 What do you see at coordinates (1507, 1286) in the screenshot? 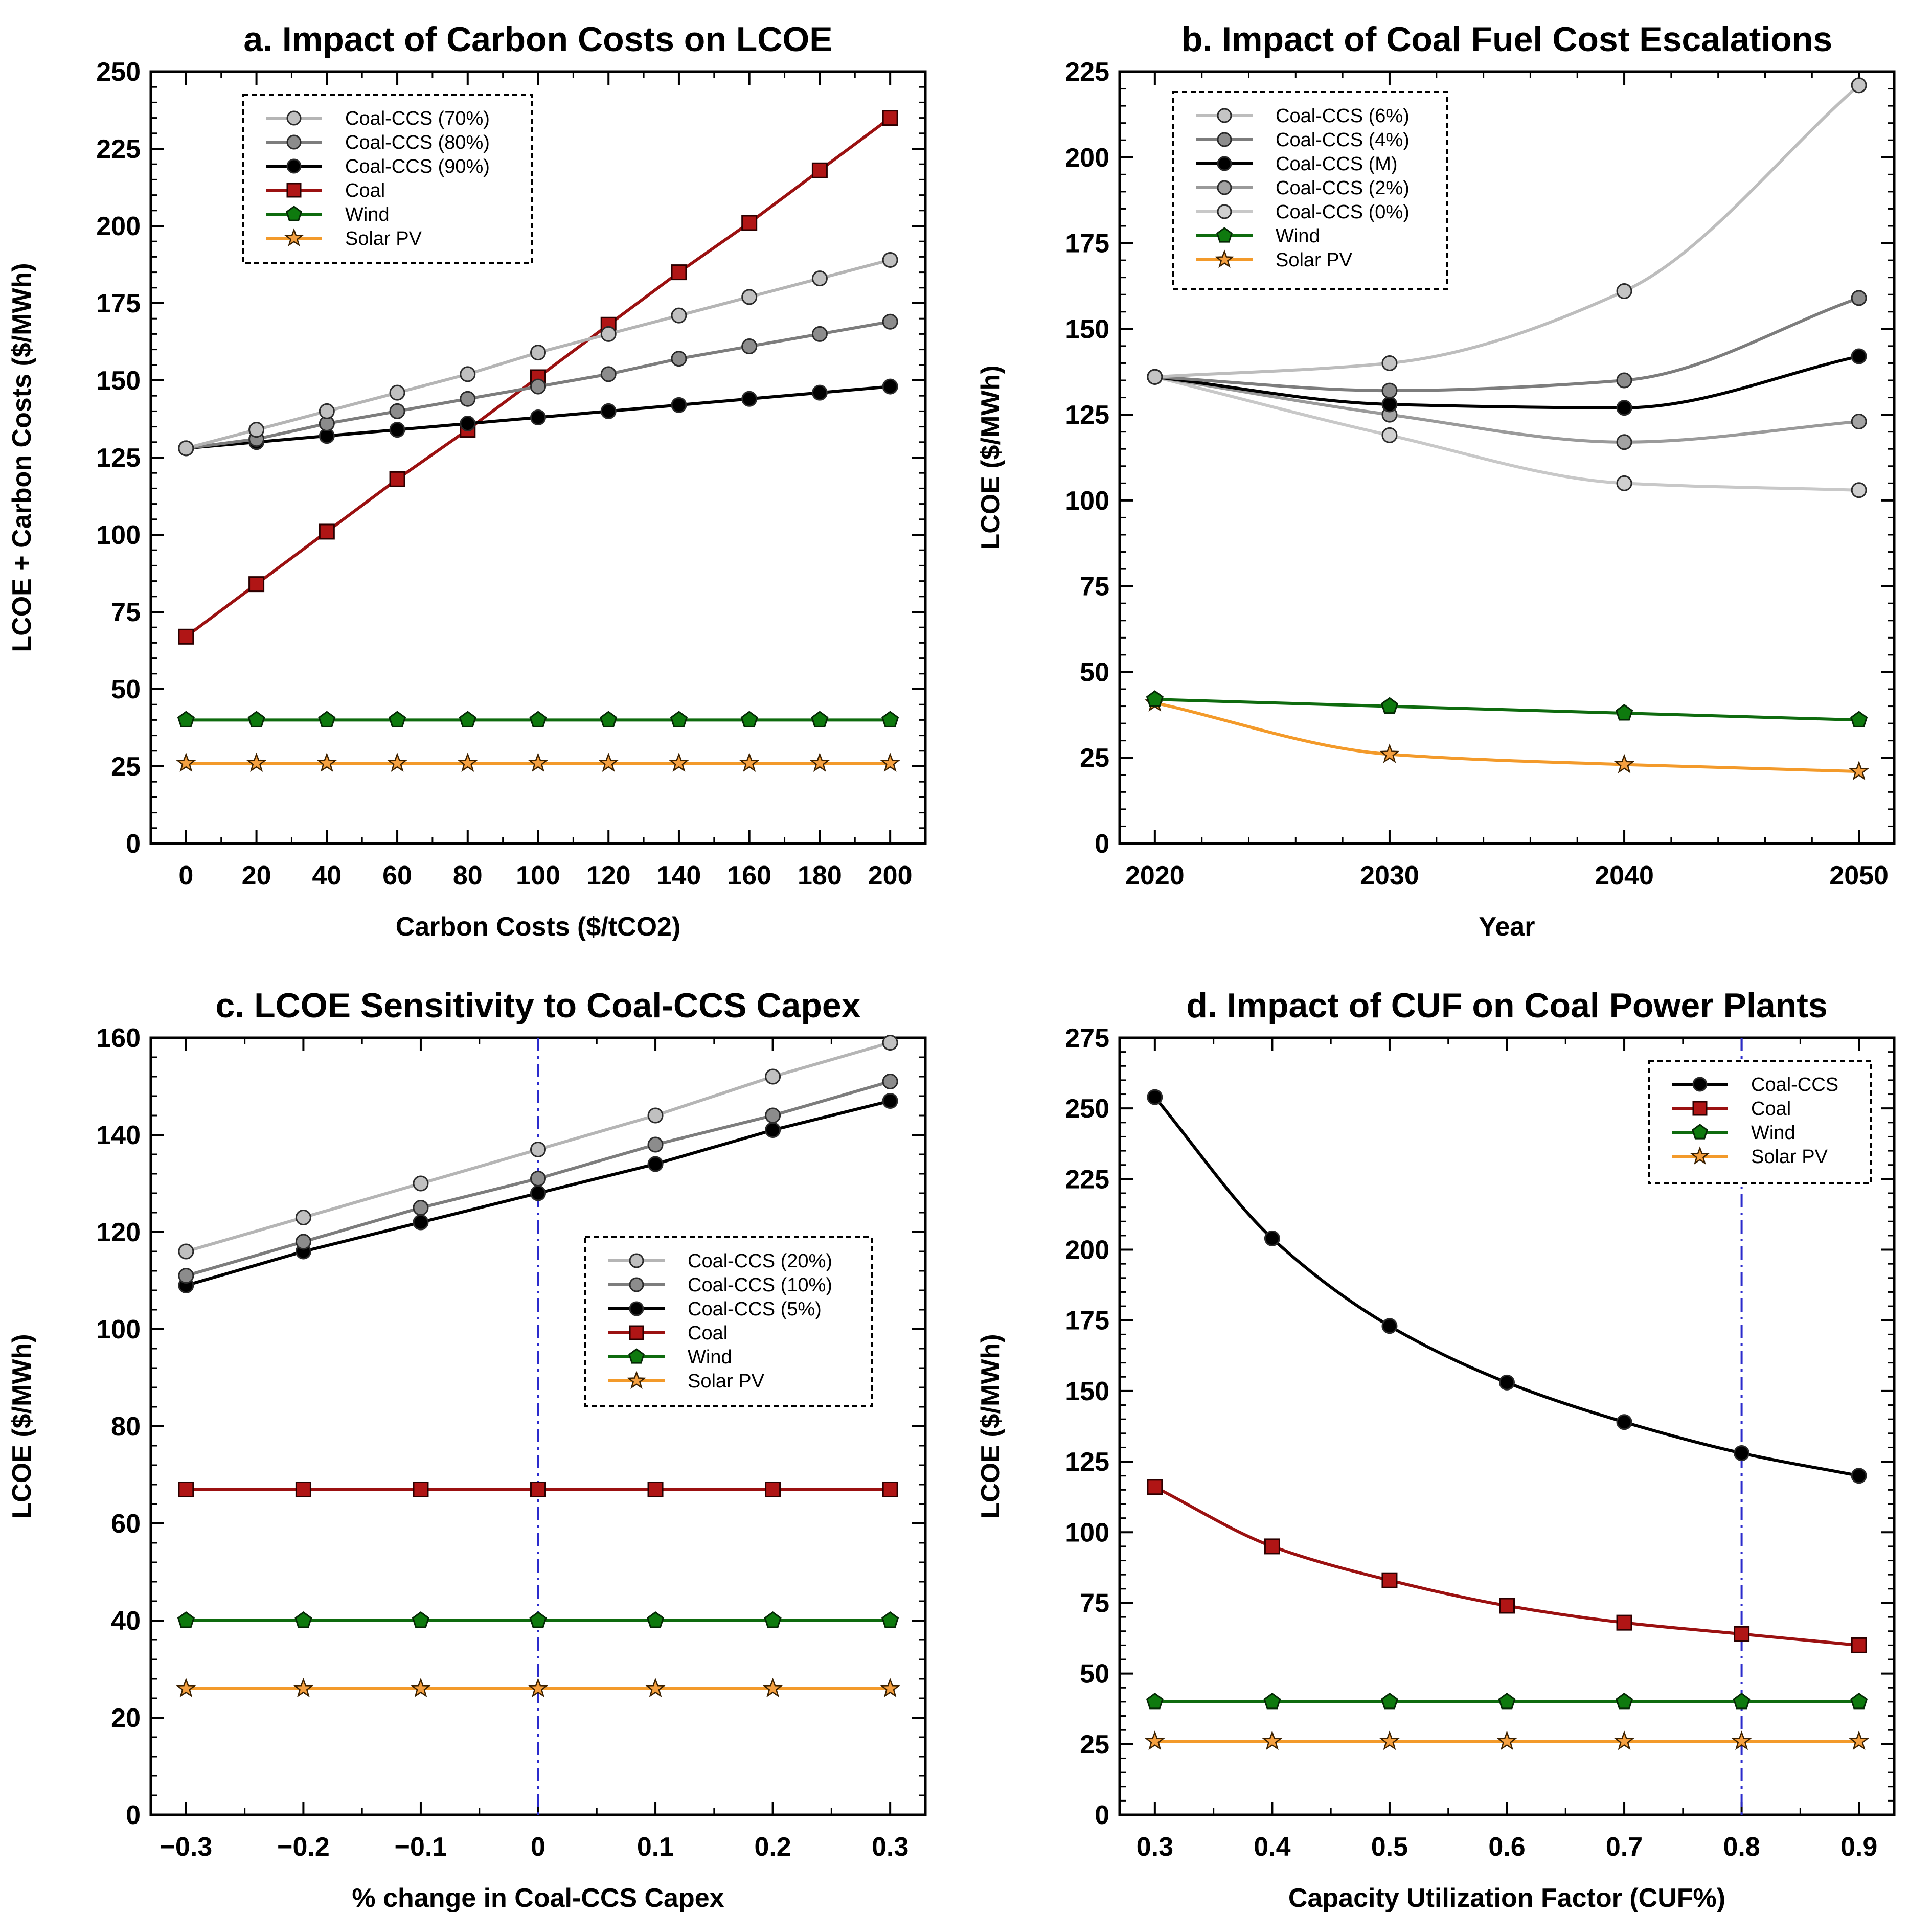
I see `series-coal-ccs` at bounding box center [1507, 1286].